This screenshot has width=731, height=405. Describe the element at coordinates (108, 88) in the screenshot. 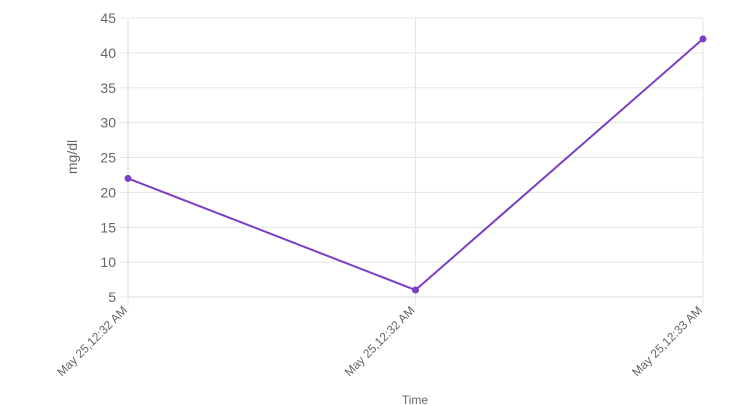

I see `y-tick-label: 35` at that location.